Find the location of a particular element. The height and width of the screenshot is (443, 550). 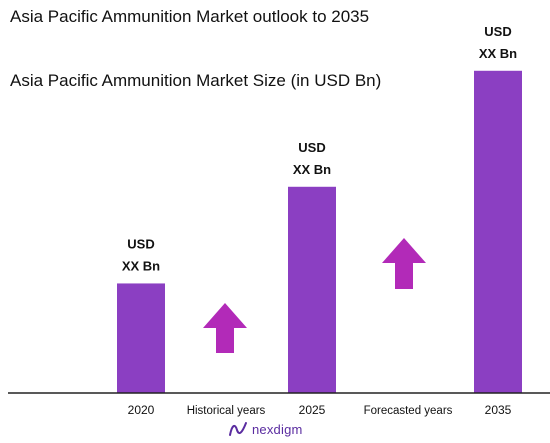

x-tick-label: 2025 is located at coordinates (312, 410).